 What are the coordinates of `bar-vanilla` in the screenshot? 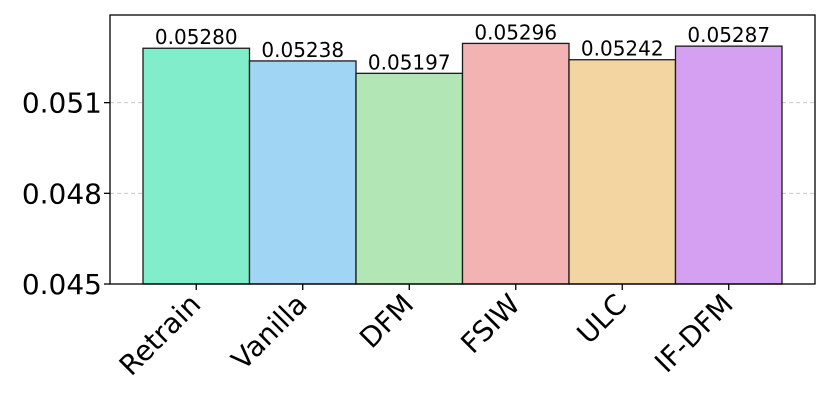 It's located at (302, 172).